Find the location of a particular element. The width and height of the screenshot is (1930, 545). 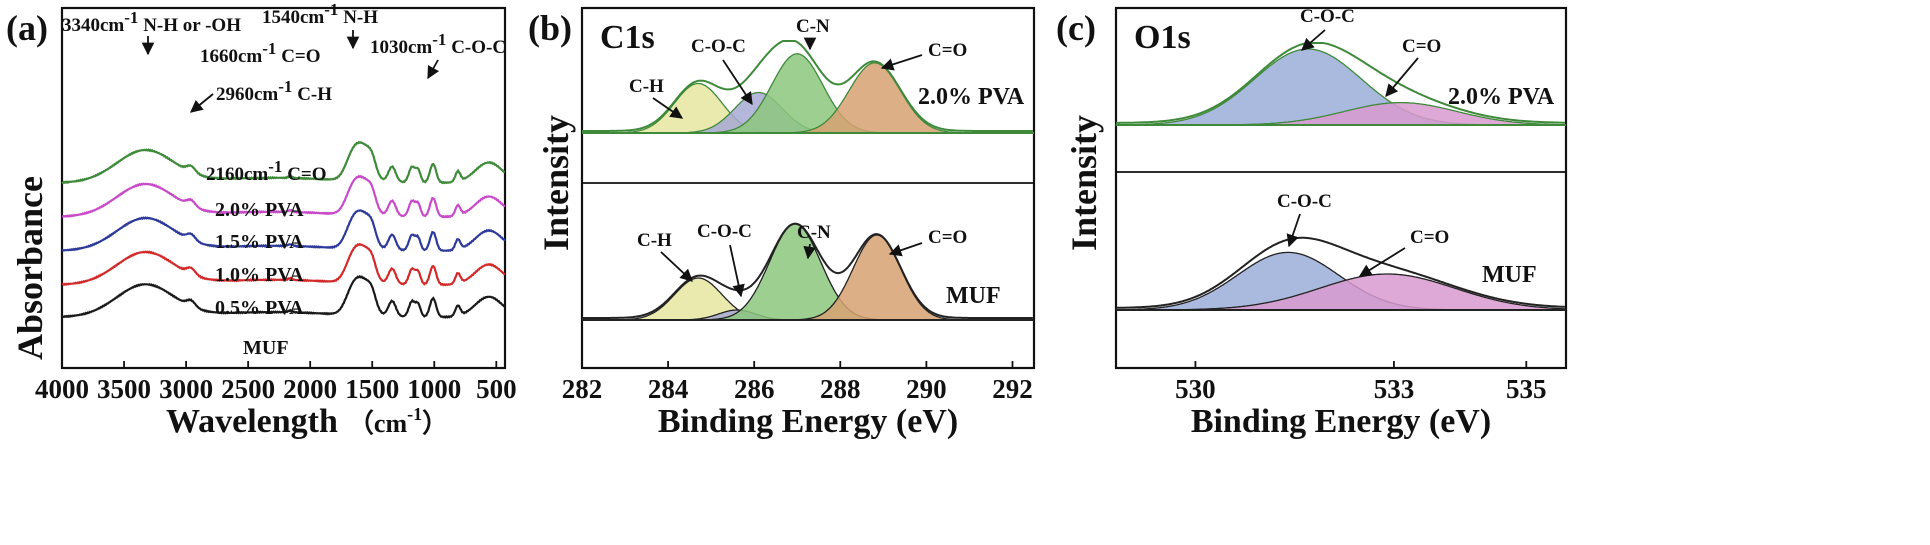

peak-label-b-top-coc: C-O-C is located at coordinates (718, 46).